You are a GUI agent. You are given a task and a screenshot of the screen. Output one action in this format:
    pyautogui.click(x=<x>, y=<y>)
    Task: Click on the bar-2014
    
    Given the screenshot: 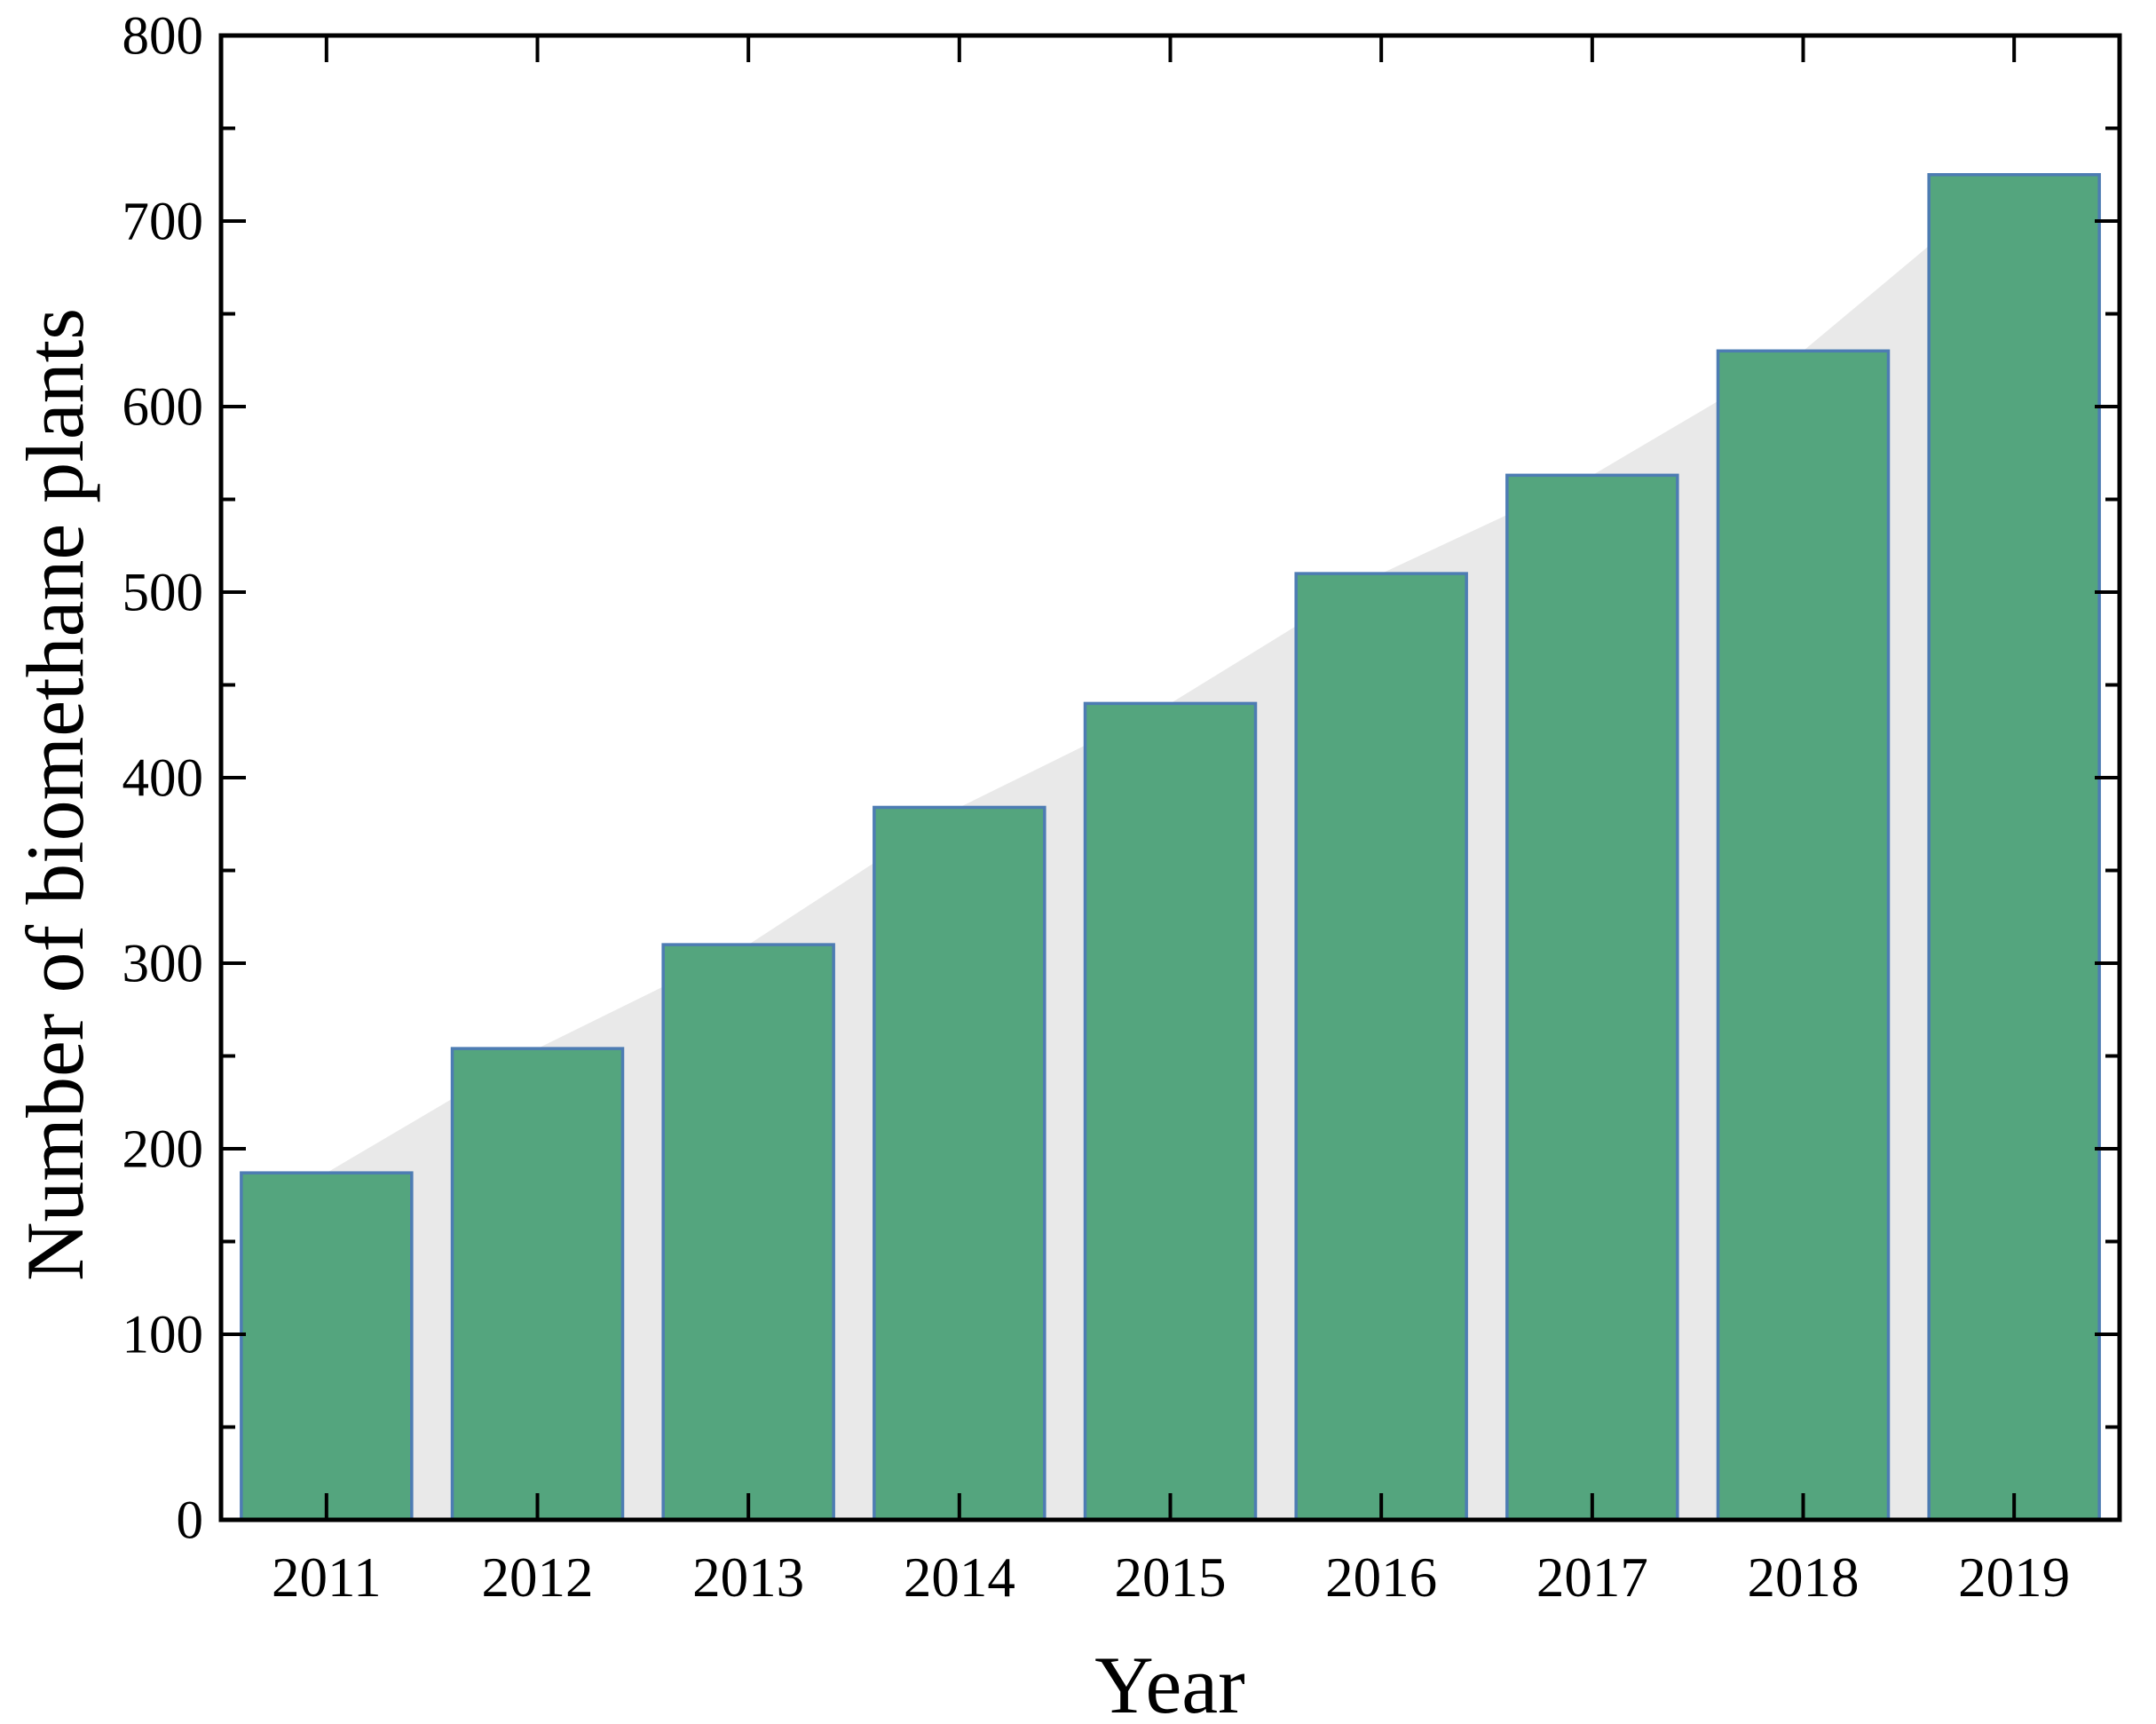 What is the action you would take?
    pyautogui.click(x=959, y=1163)
    